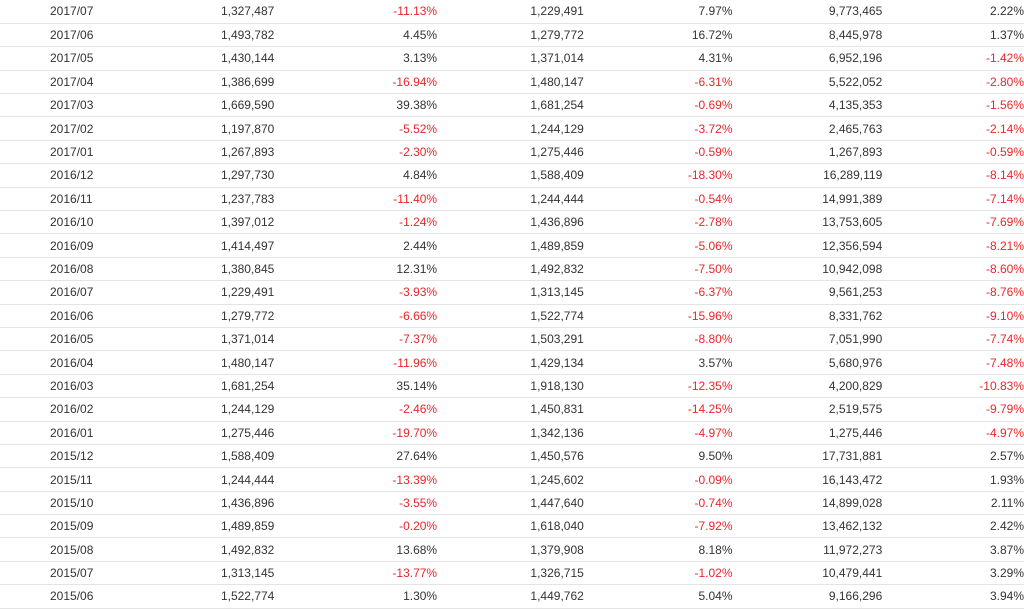 Image resolution: width=1024 pixels, height=609 pixels. Describe the element at coordinates (356, 596) in the screenshot. I see `change-a-cell: 1.30%` at that location.